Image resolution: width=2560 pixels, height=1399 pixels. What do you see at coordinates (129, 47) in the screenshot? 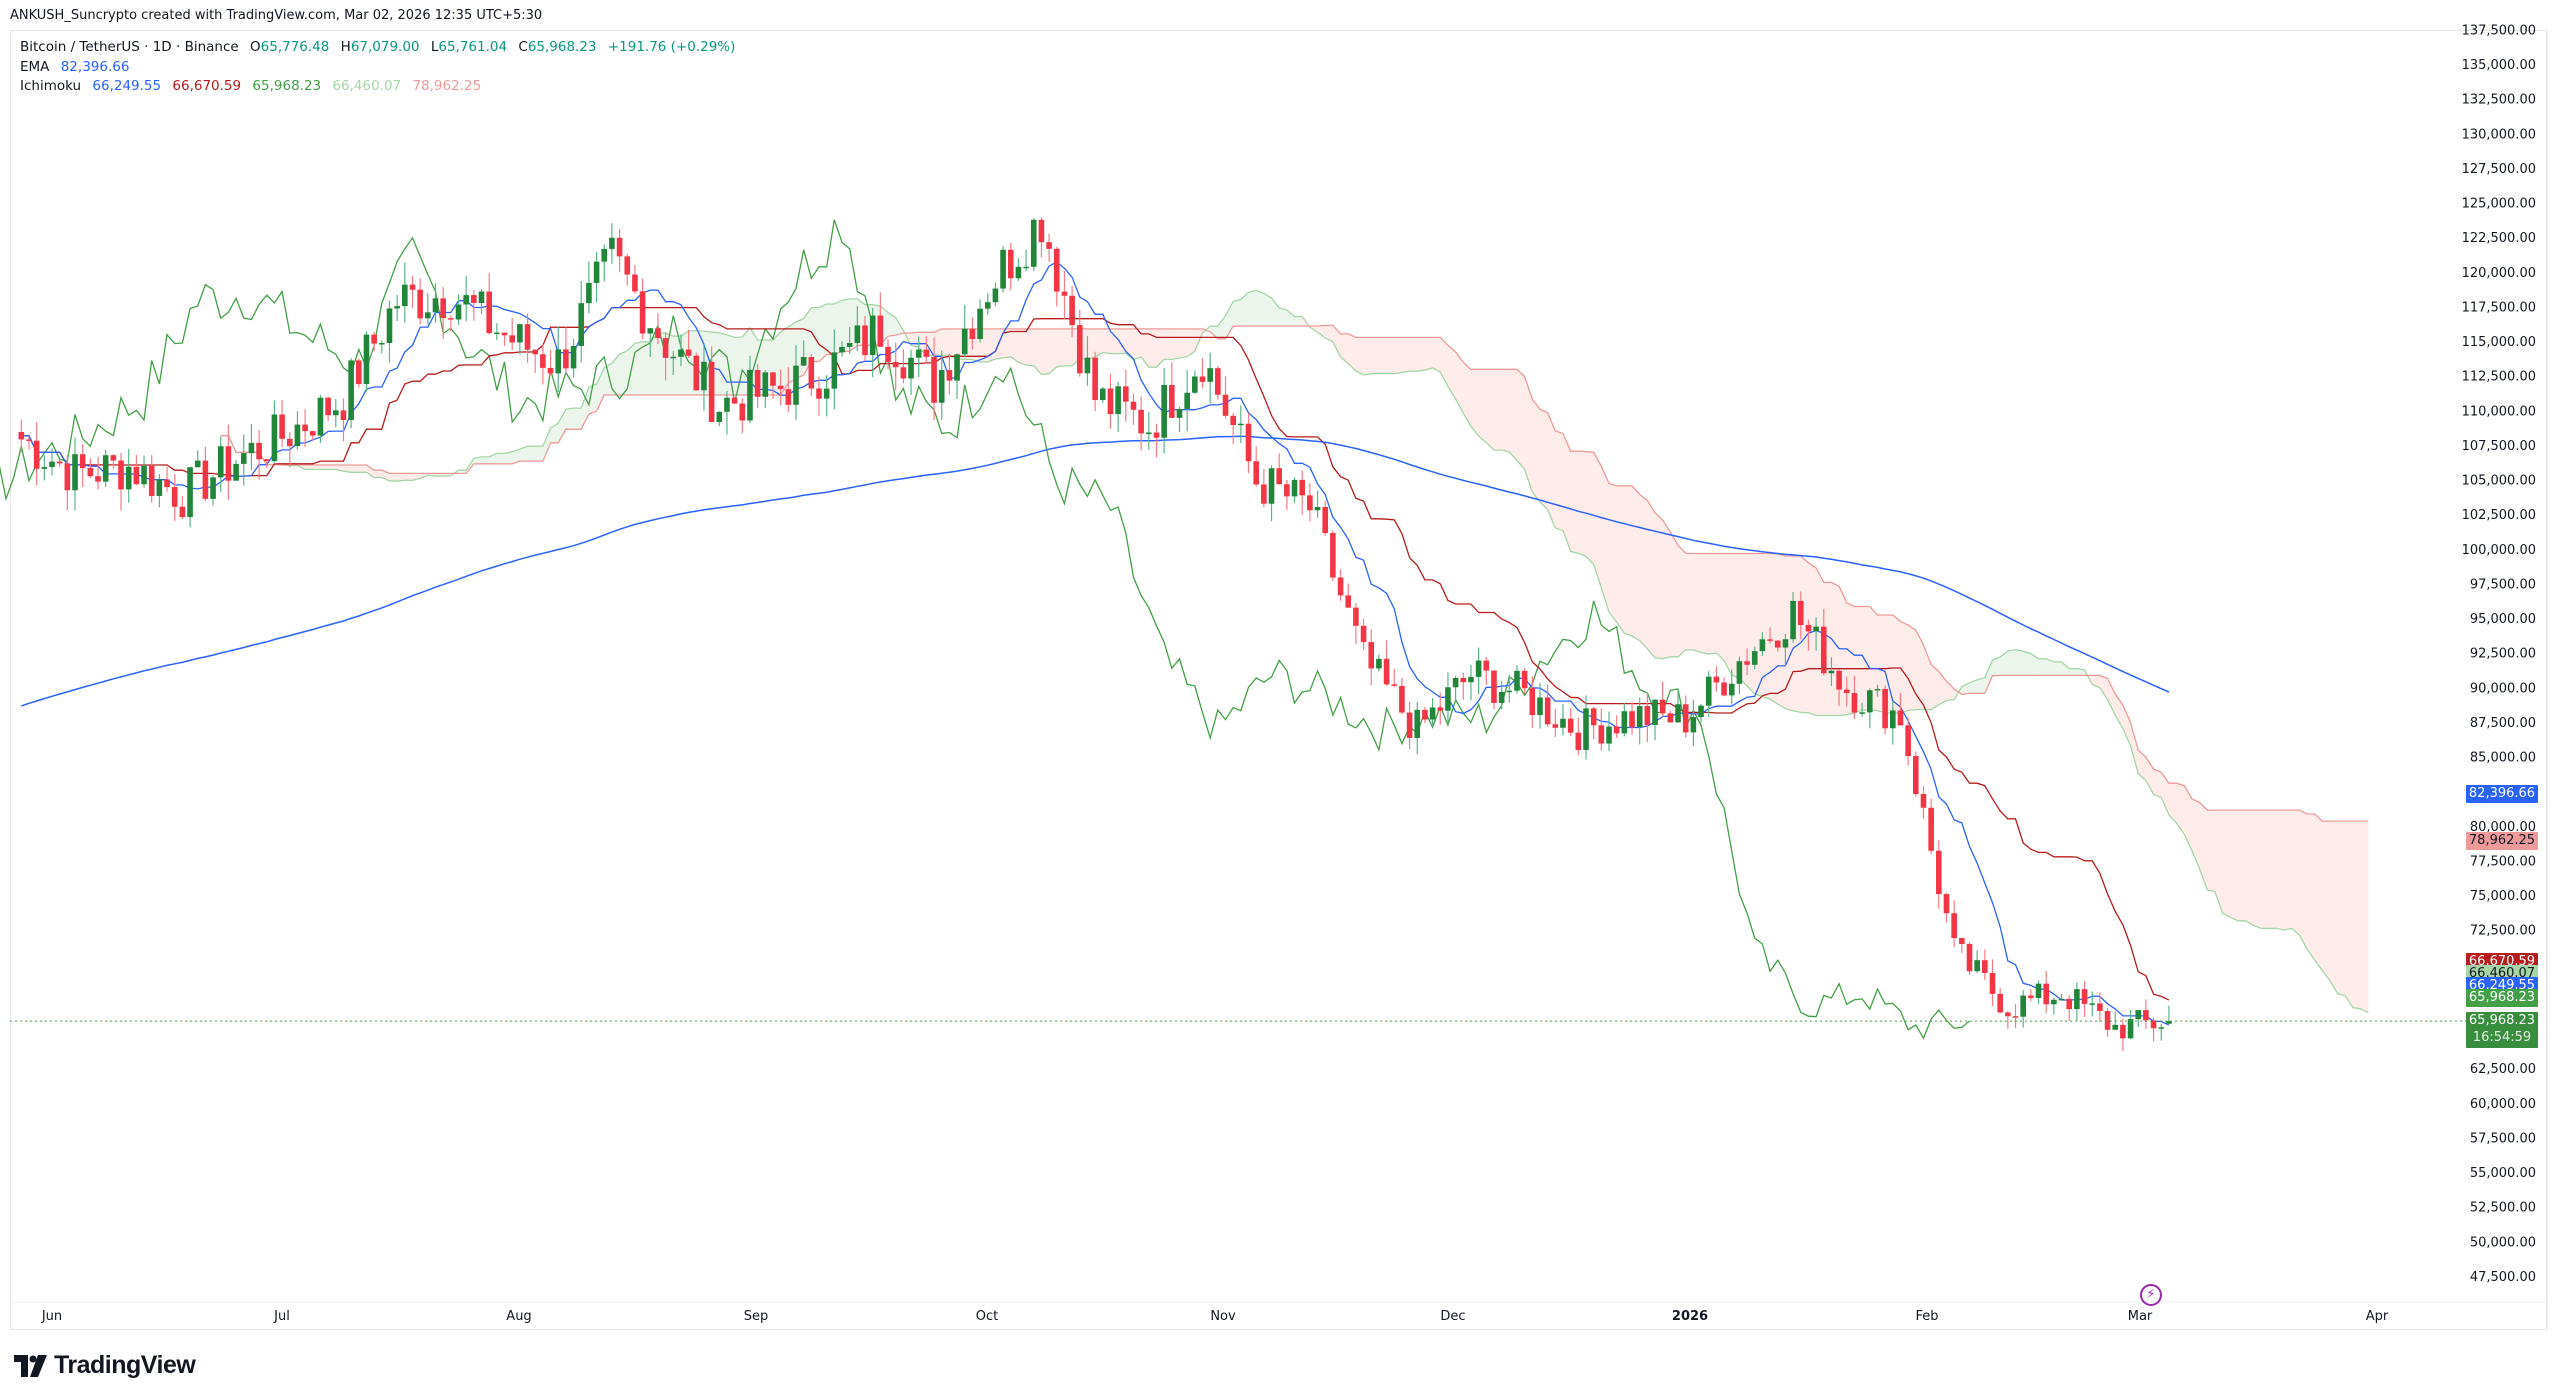
I see `symbol-name: Bitcoin / TetherUS · 1D · Binance` at bounding box center [129, 47].